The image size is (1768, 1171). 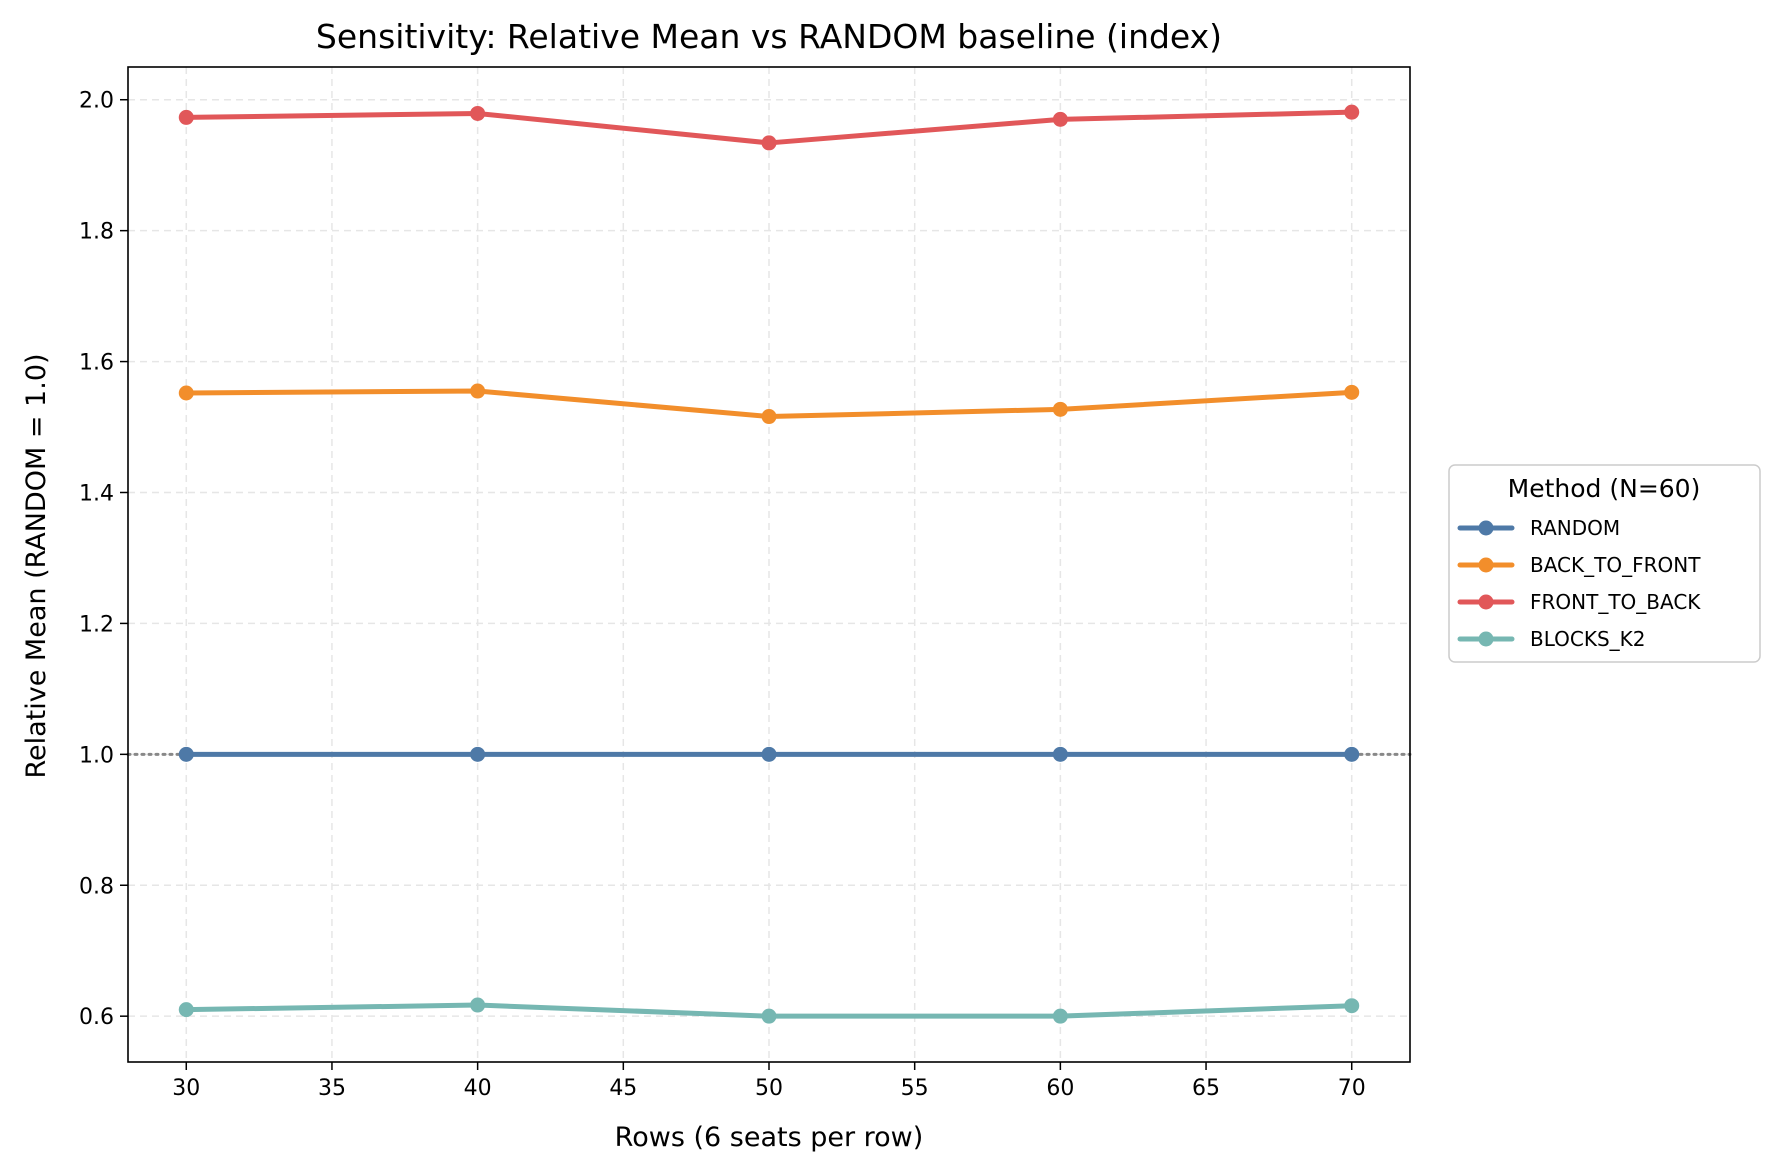 What do you see at coordinates (478, 1088) in the screenshot?
I see `x-tick-label: 40` at bounding box center [478, 1088].